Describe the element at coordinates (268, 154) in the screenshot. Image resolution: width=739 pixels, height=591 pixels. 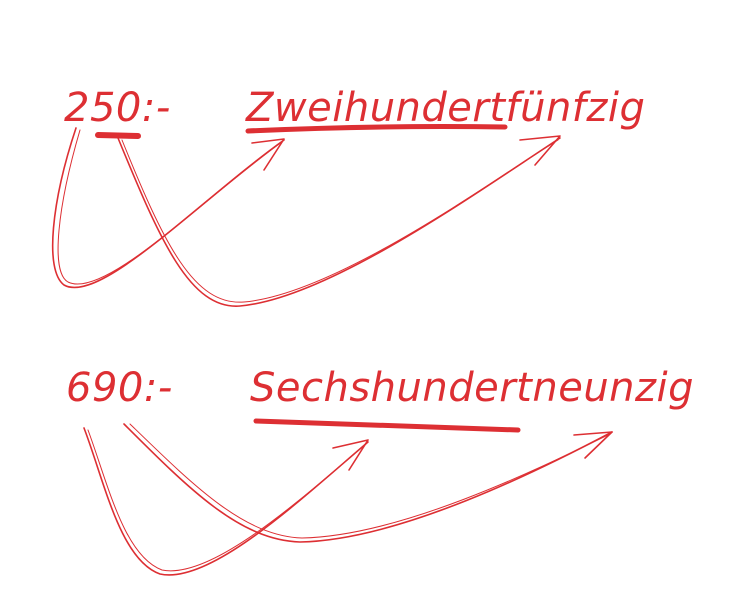
I see `arrow-1a-head` at that location.